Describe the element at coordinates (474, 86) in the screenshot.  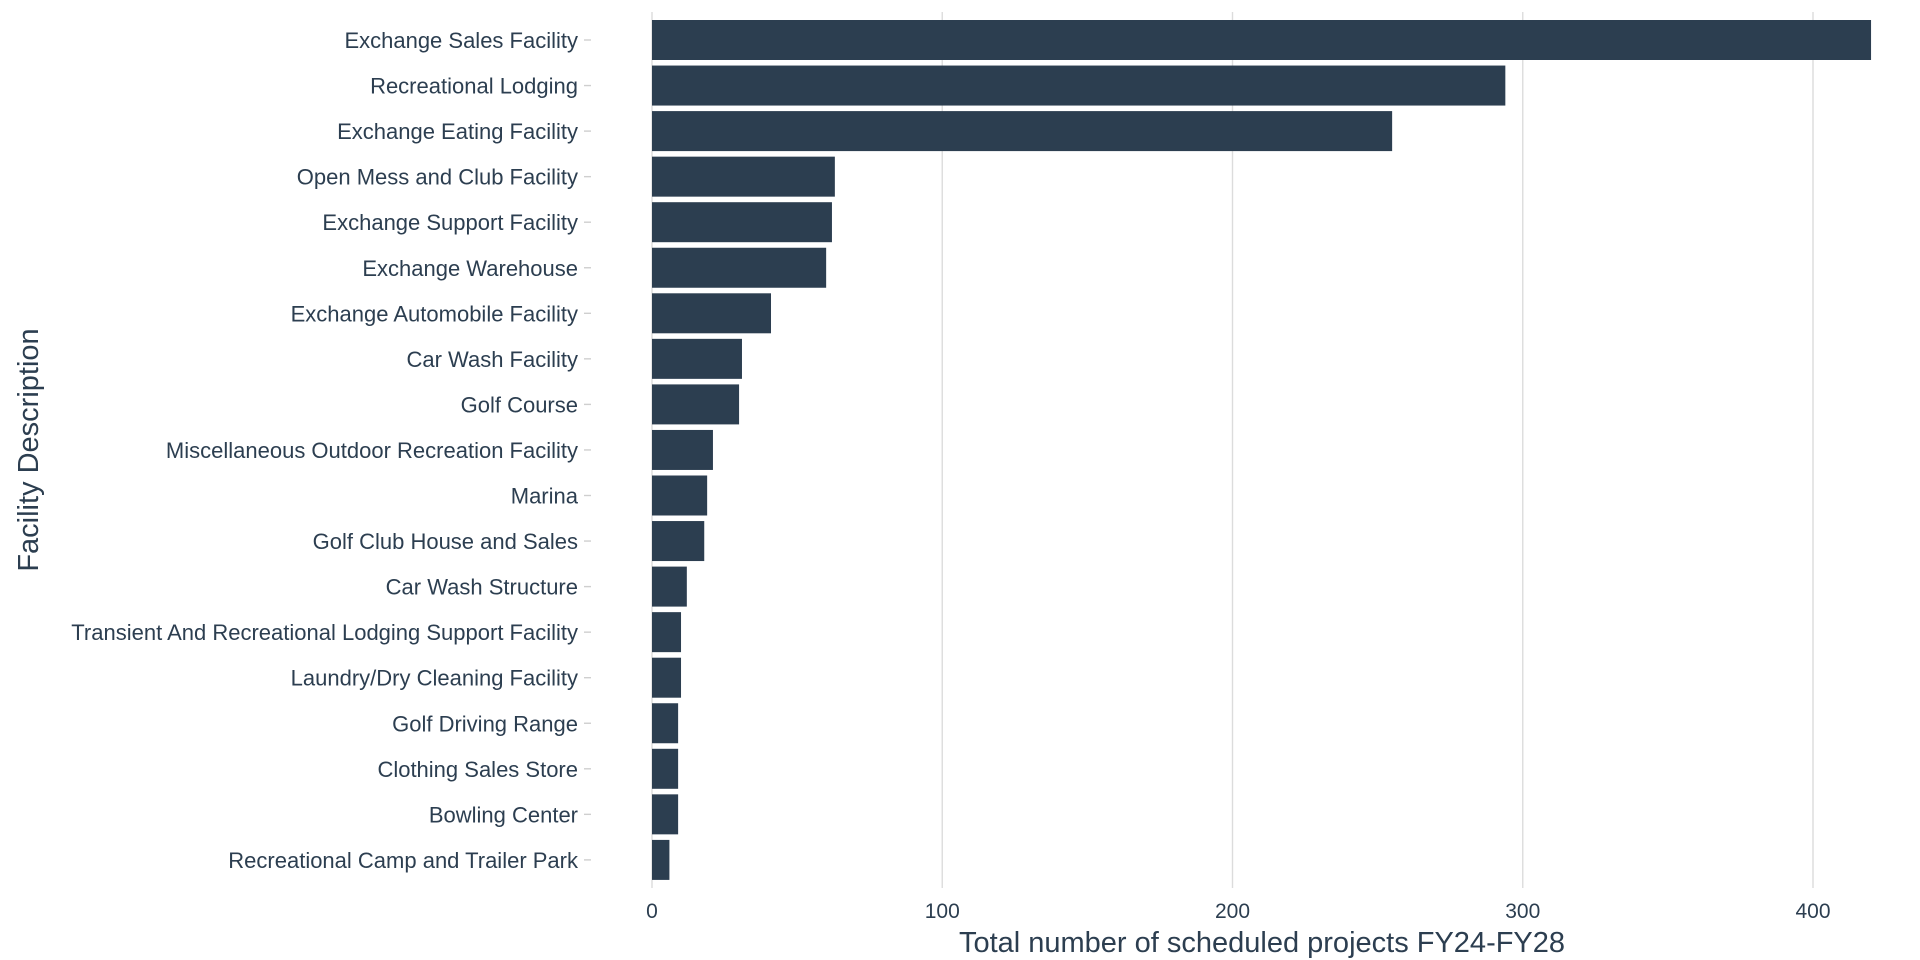
I see `category-label: Recreational Lodging` at that location.